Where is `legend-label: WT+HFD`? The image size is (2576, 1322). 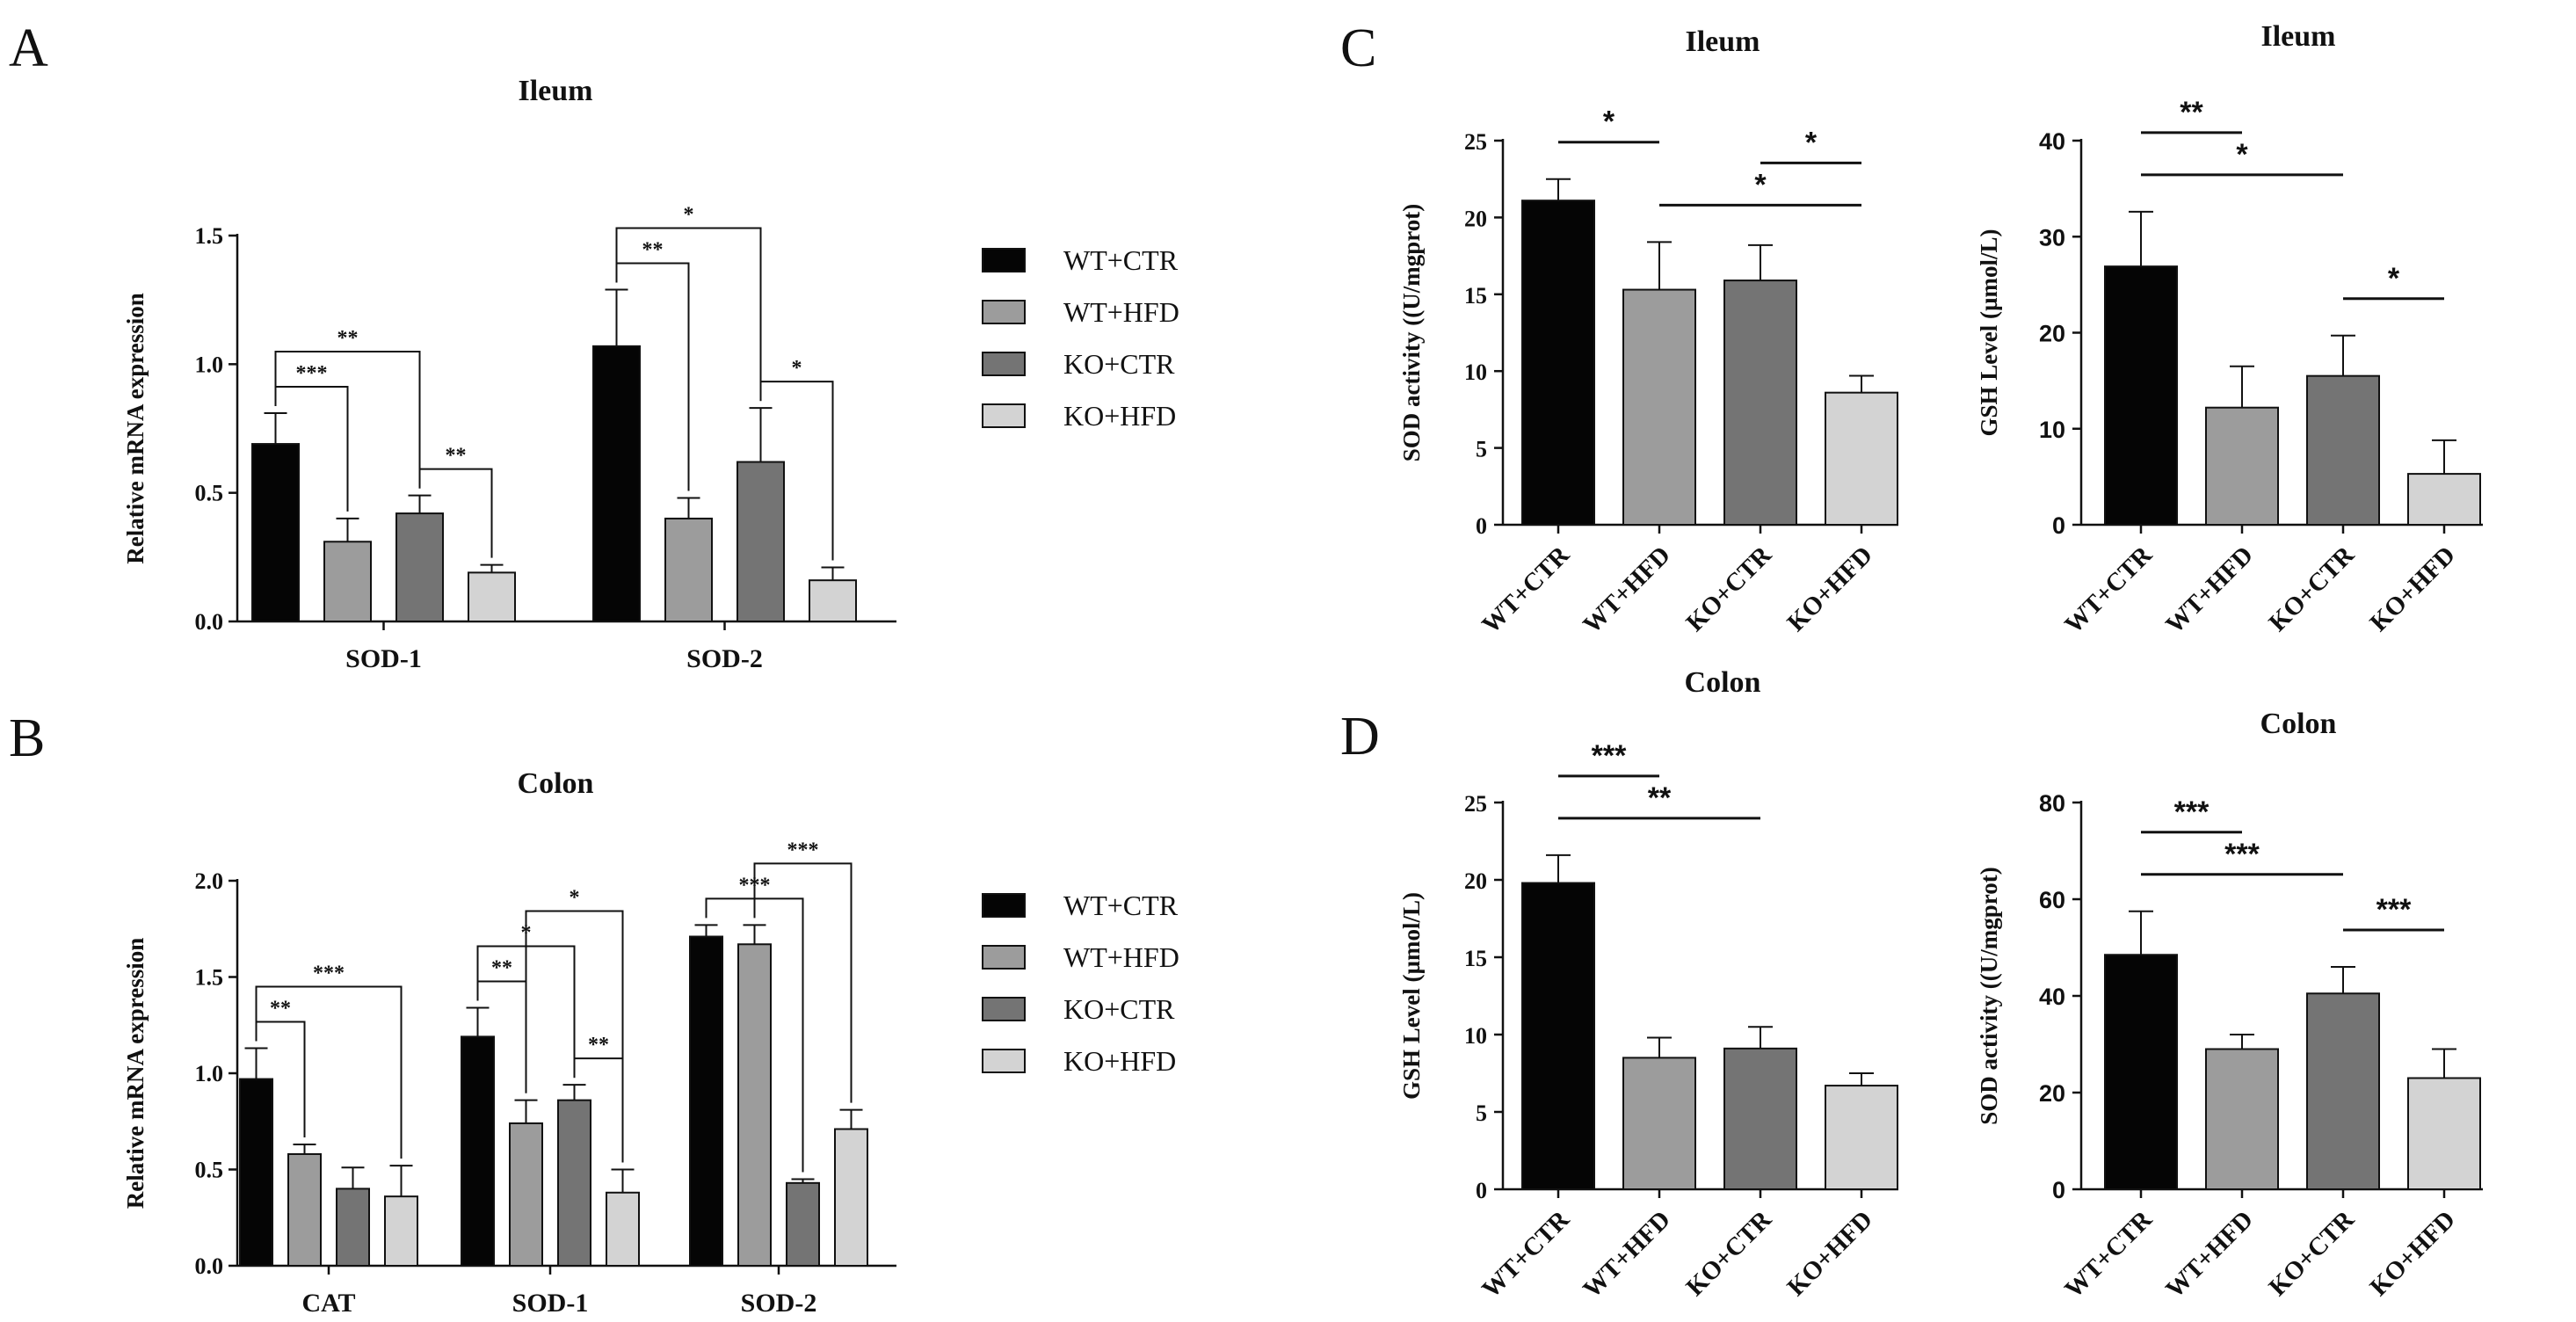
legend-label: WT+HFD is located at coordinates (1121, 957).